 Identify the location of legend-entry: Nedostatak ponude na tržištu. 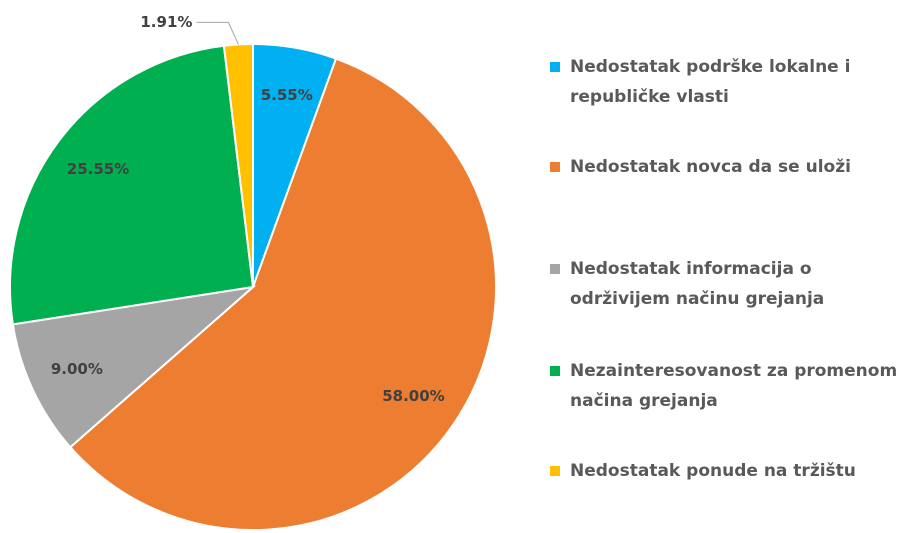
(732, 471).